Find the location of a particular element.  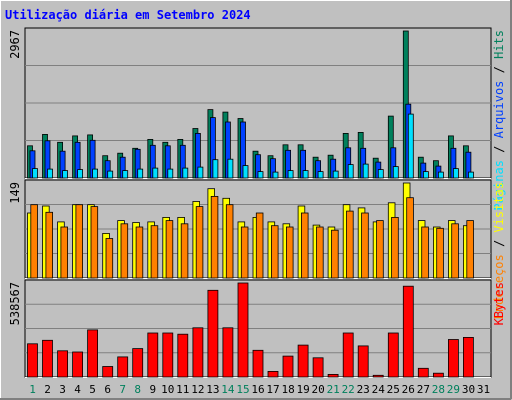

bar-endereços-day-13 is located at coordinates (214, 237).